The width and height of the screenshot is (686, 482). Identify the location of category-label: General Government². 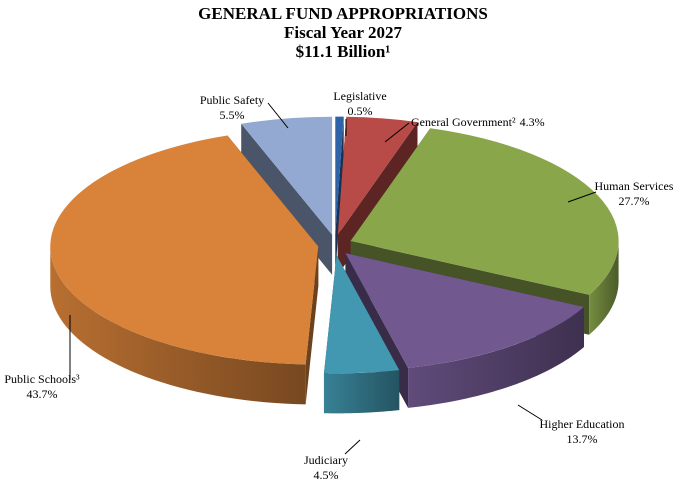
(463, 122).